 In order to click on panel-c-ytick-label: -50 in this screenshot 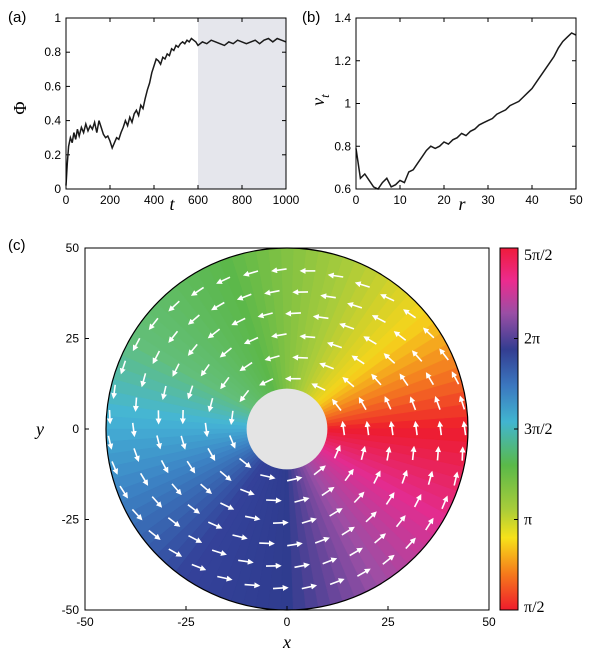, I will do `click(71, 610)`.